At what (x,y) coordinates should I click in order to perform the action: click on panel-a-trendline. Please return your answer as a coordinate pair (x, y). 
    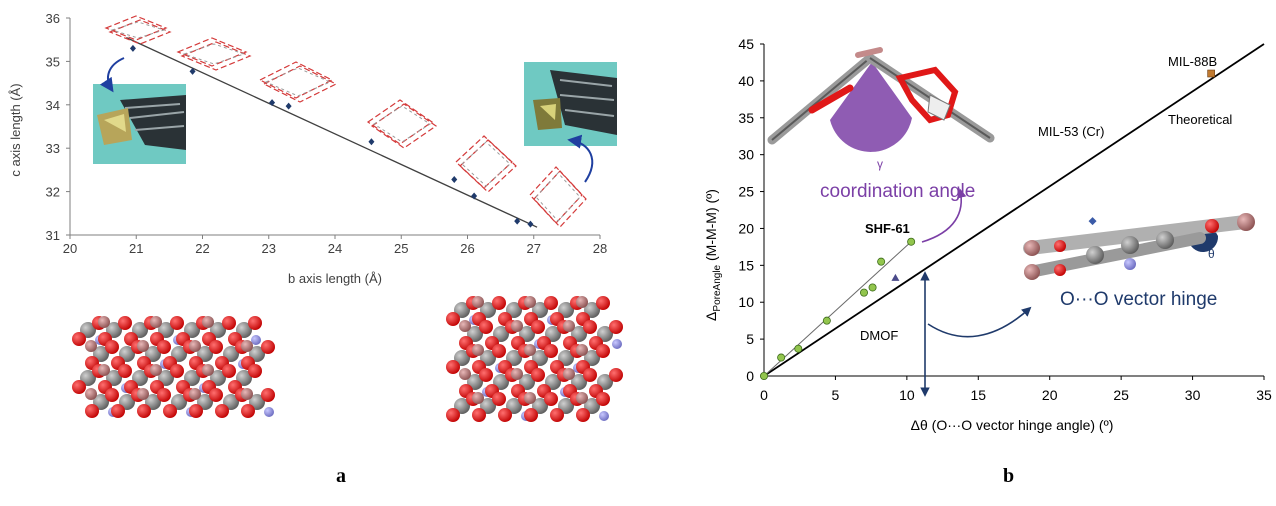
    Looking at the image, I should click on (332, 132).